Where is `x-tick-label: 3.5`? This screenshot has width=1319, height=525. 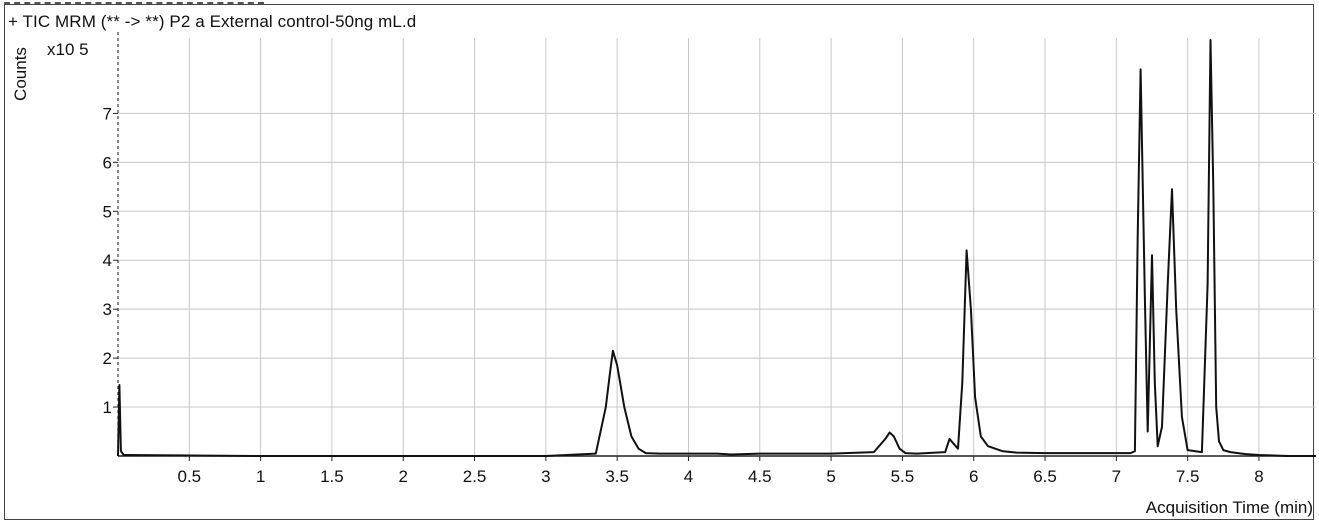
x-tick-label: 3.5 is located at coordinates (617, 476).